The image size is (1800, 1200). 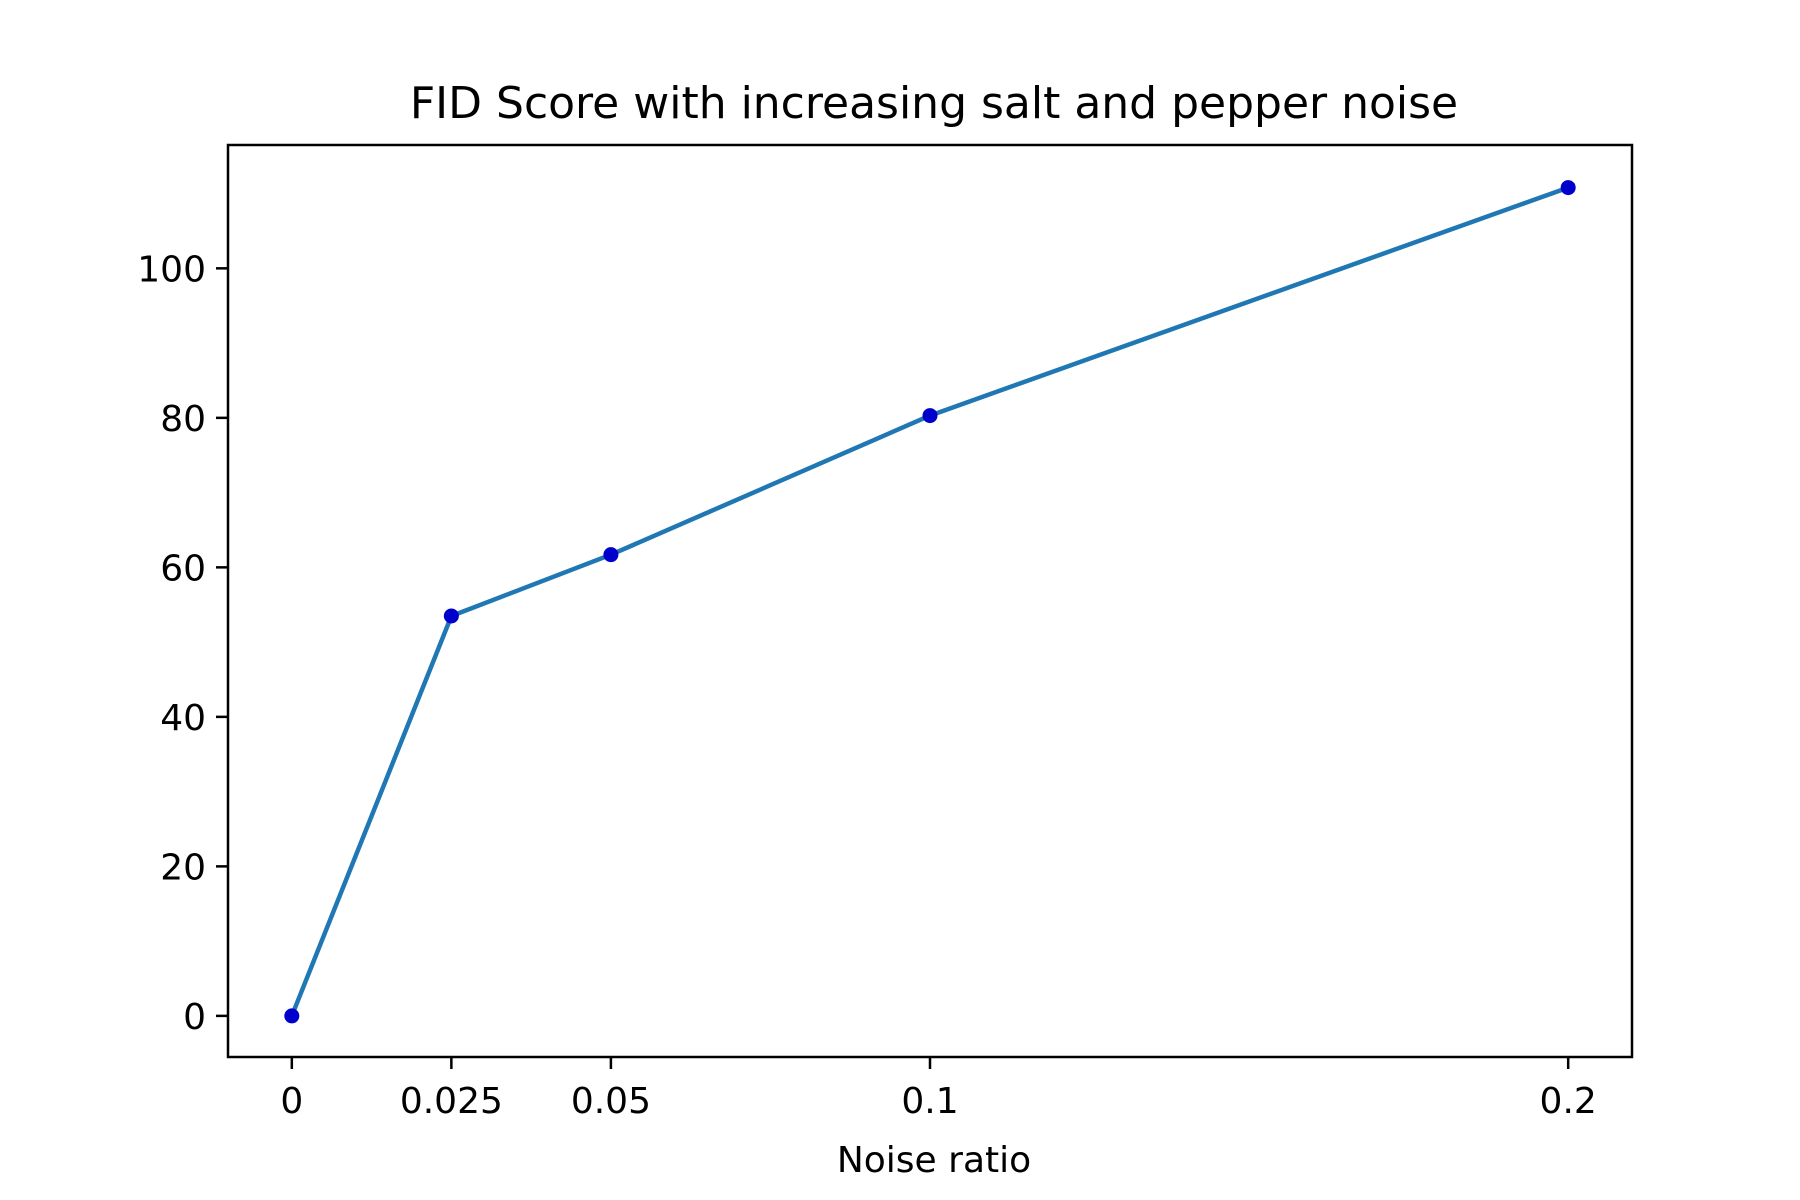 I want to click on x-tick-label: 0.05, so click(x=611, y=1101).